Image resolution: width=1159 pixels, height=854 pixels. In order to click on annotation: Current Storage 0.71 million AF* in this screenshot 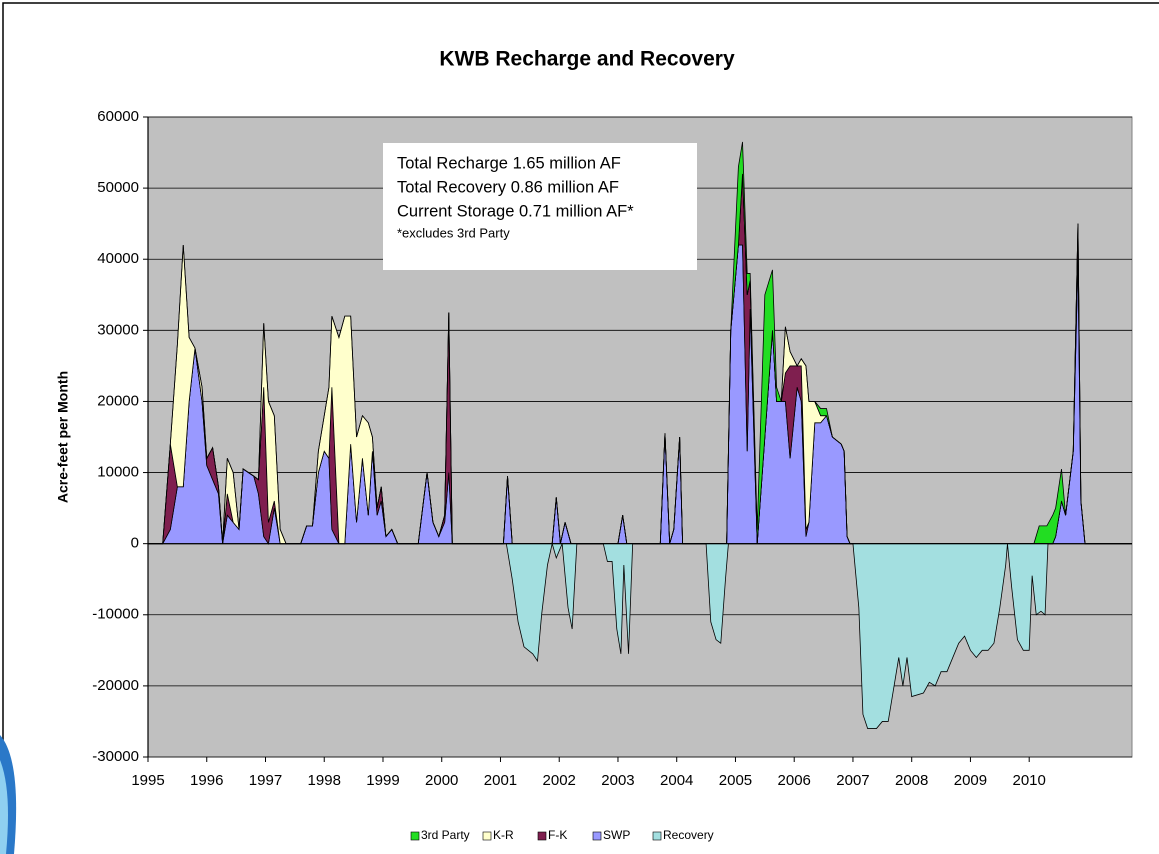, I will do `click(515, 211)`.